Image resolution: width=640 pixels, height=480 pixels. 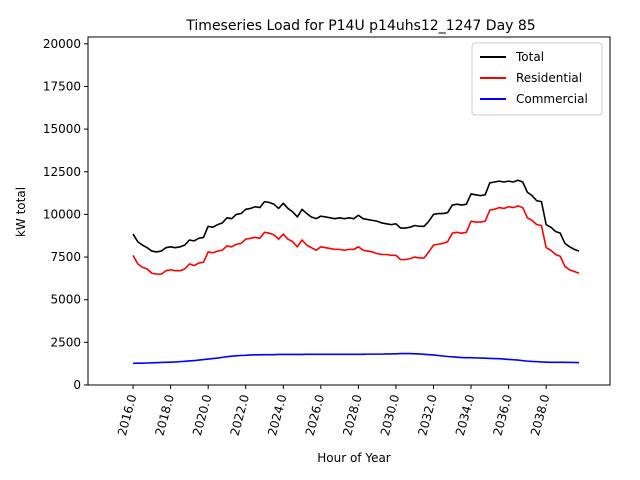 I want to click on y-tick-label: 12500, so click(x=62, y=172).